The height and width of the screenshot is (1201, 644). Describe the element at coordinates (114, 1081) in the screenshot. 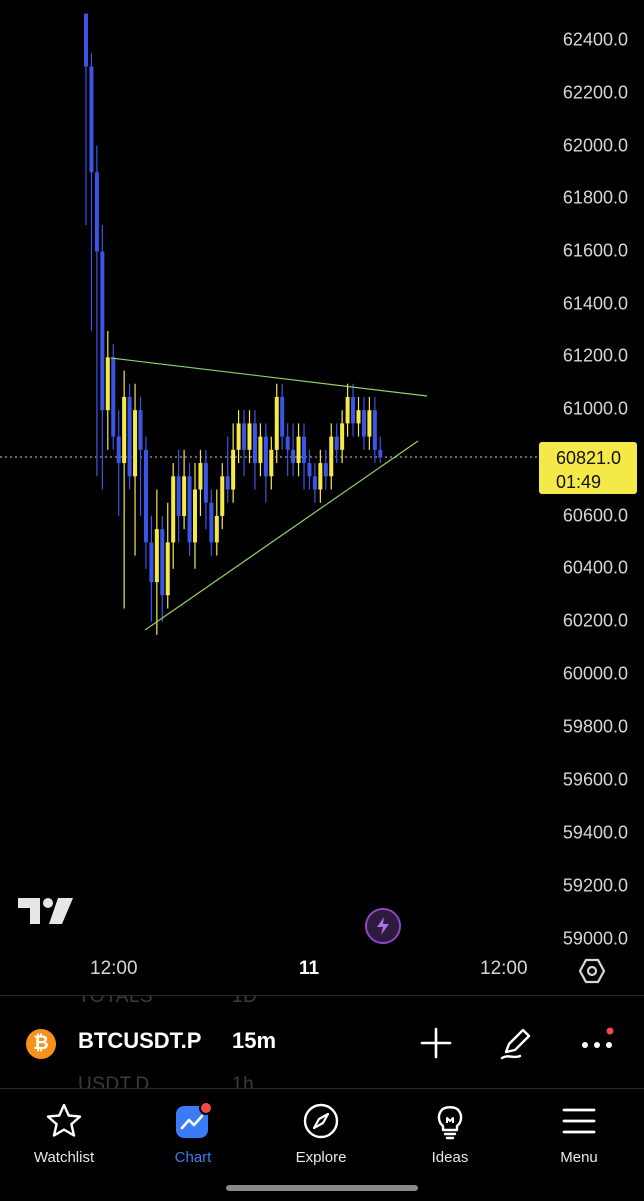

I see `ghost-symbol-below: USDT.D` at that location.